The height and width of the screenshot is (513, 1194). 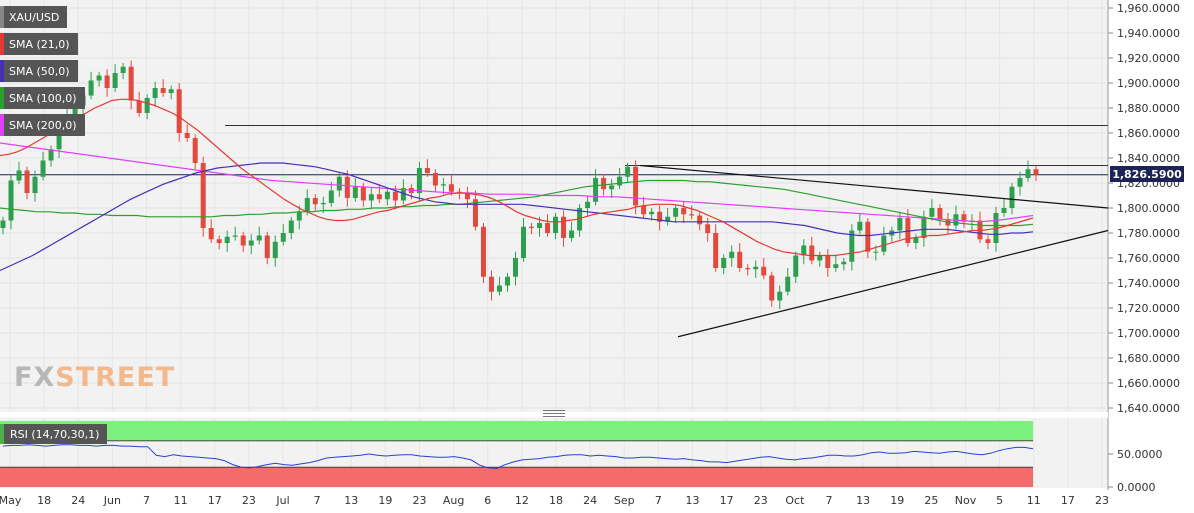 What do you see at coordinates (487, 500) in the screenshot?
I see `time-tick-label: 6` at bounding box center [487, 500].